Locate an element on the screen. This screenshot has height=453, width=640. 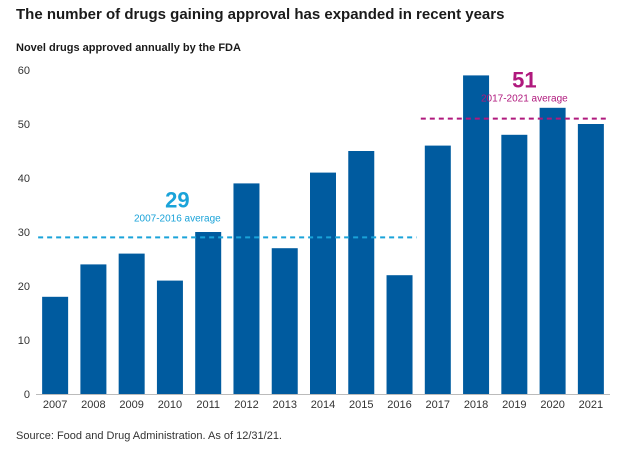
x-tick-label: 2016 is located at coordinates (399, 405).